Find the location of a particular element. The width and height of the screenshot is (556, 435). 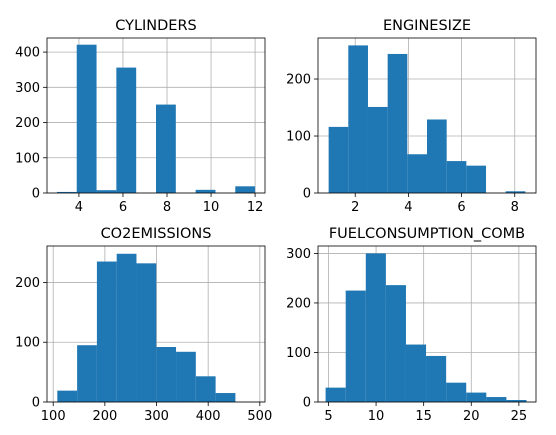

x-tick-label: 12 is located at coordinates (255, 207).